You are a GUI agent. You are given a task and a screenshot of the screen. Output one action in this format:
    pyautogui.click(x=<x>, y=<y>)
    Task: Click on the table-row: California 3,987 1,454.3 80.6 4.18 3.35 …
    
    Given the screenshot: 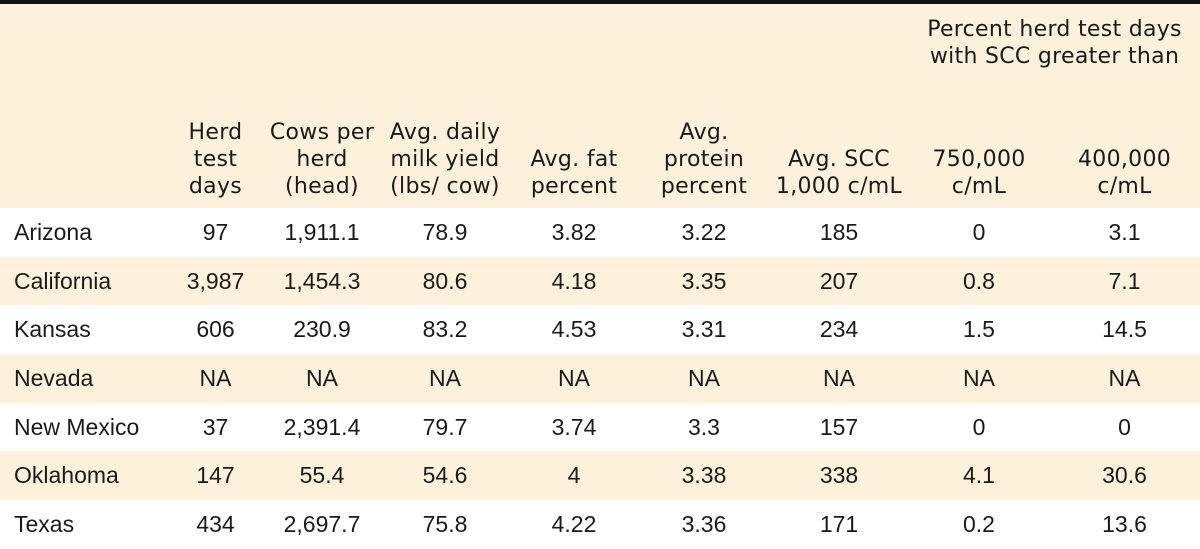 What is the action you would take?
    pyautogui.click(x=600, y=281)
    